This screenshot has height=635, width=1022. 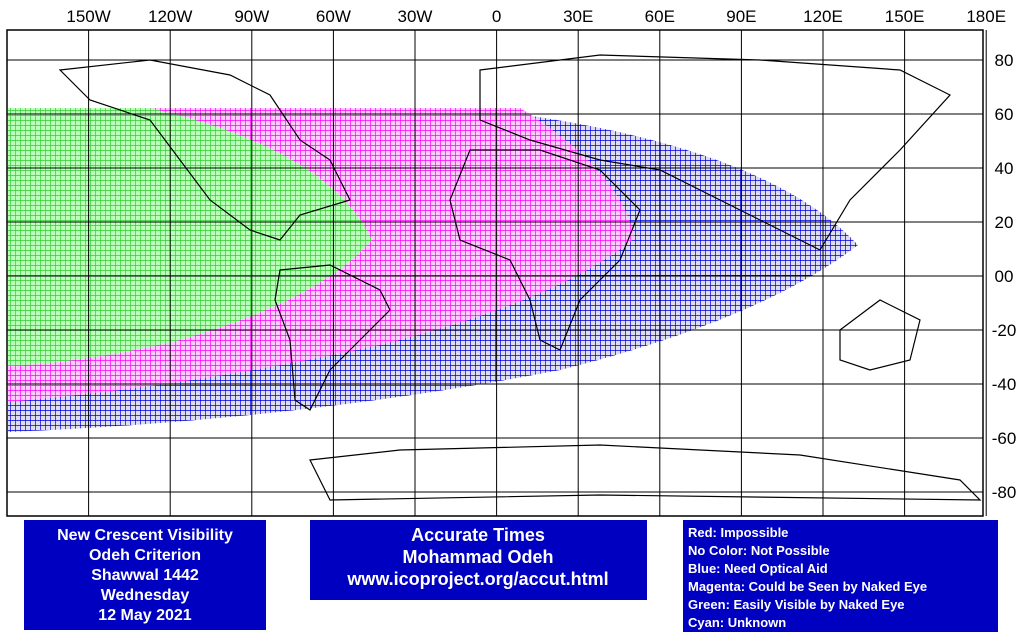 What do you see at coordinates (190, 237) in the screenshot?
I see `easily-visible-zone` at bounding box center [190, 237].